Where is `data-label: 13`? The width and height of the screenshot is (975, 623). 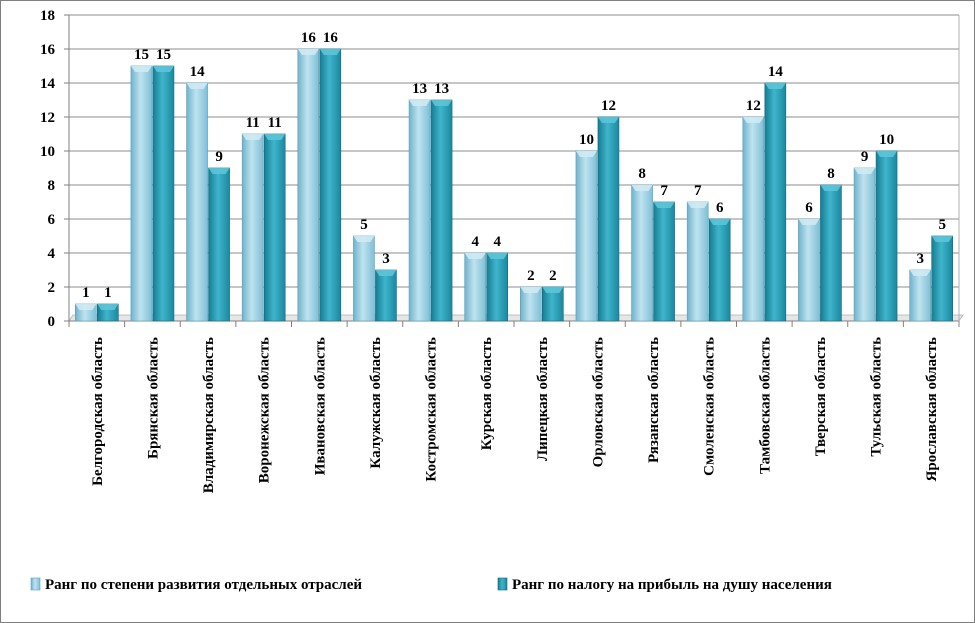
data-label: 13 is located at coordinates (441, 89).